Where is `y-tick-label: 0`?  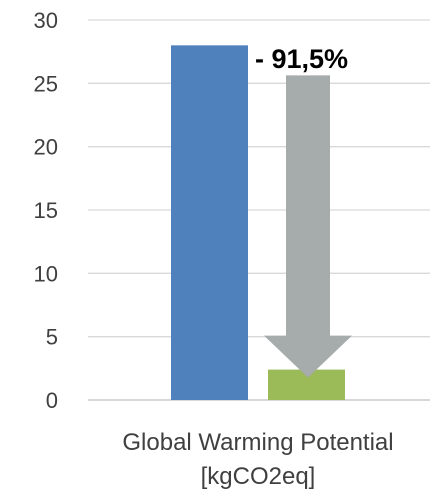 y-tick-label: 0 is located at coordinates (52, 400).